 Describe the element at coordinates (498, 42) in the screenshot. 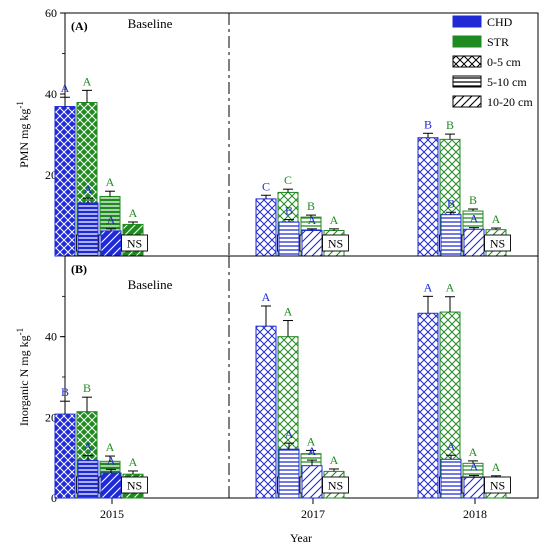

I see `legend-label-1: STR` at that location.